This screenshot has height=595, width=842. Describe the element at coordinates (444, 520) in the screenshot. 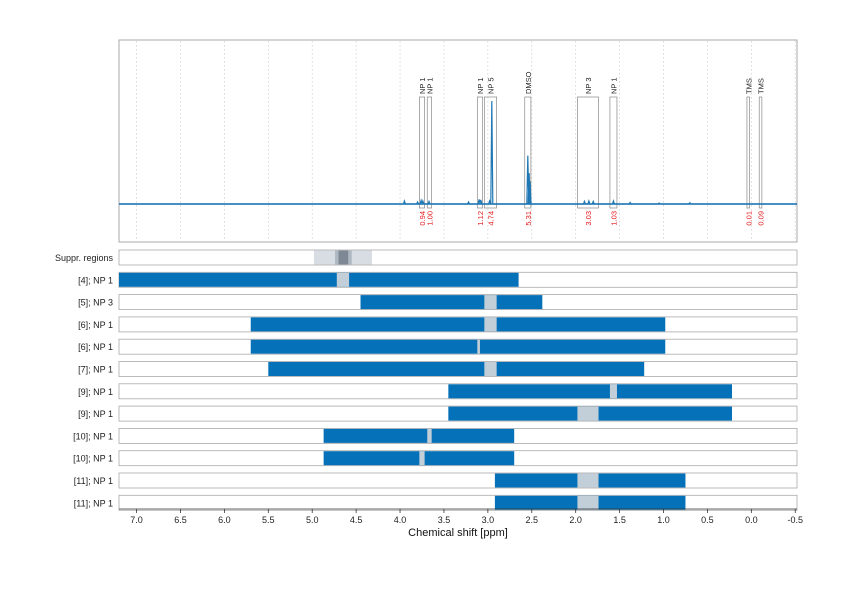

I see `x-tick-label: 3.5` at that location.